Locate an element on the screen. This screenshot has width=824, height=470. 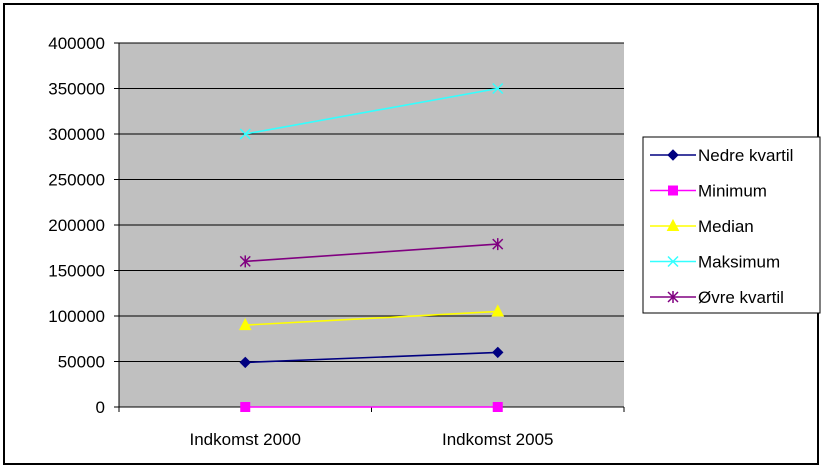
series-line-nedre-kvartil is located at coordinates (371, 357).